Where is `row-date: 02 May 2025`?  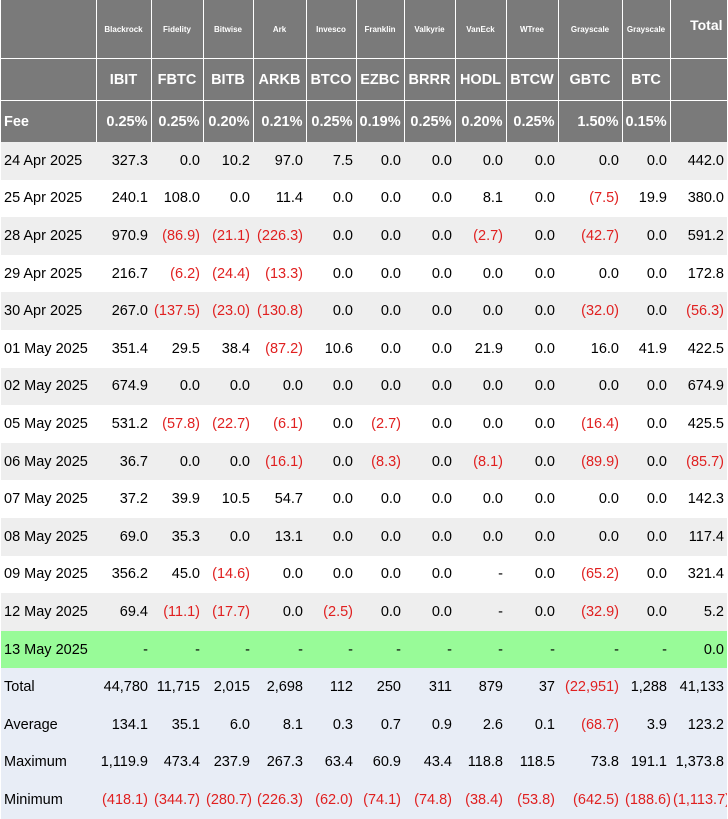
row-date: 02 May 2025 is located at coordinates (48, 386).